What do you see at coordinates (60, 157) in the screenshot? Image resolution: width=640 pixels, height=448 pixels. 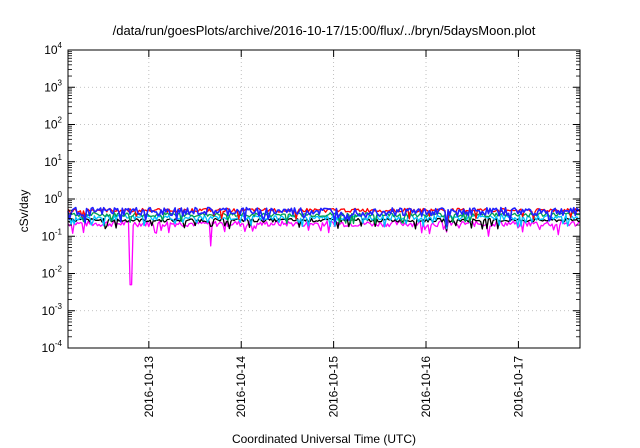 I see `y-tick-exponent: 1` at bounding box center [60, 157].